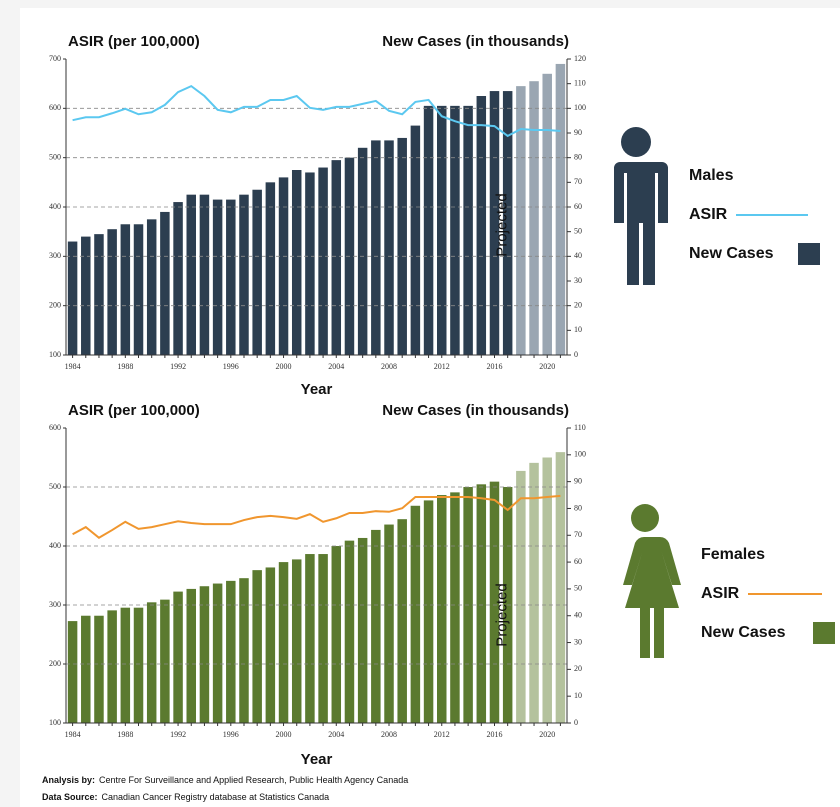 This screenshot has height=807, width=840. What do you see at coordinates (317, 389) in the screenshot?
I see `x-axis-label: Year` at bounding box center [317, 389].